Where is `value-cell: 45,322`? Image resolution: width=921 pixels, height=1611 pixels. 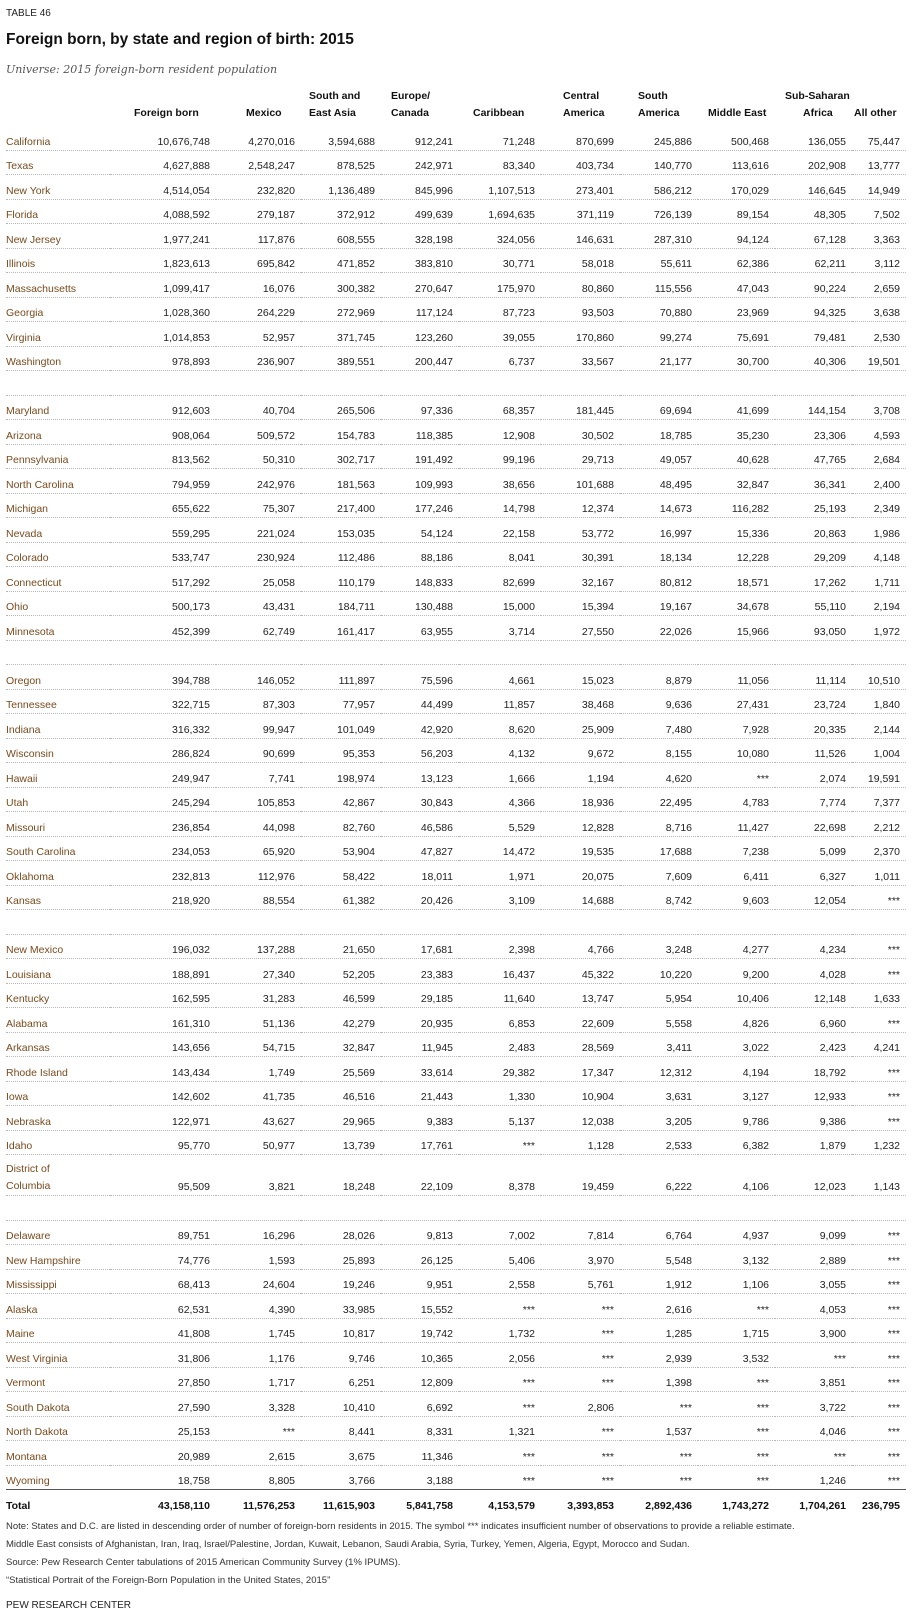
value-cell: 45,322 is located at coordinates (580, 971).